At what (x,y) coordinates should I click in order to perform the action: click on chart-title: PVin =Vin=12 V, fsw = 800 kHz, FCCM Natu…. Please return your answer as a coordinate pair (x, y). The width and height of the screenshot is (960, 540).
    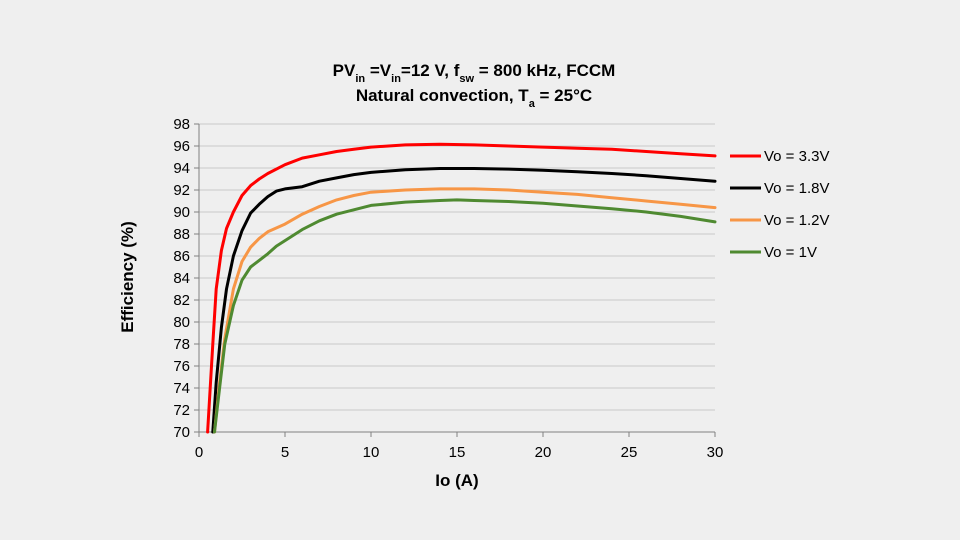
    Looking at the image, I should click on (474, 85).